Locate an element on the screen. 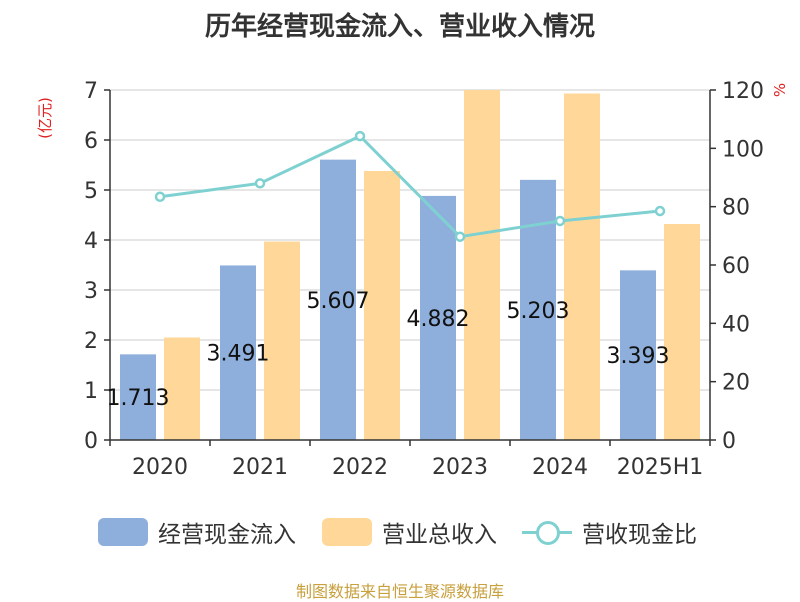 The height and width of the screenshot is (602, 800). legend-revenue: 营业总收入 is located at coordinates (409, 532).